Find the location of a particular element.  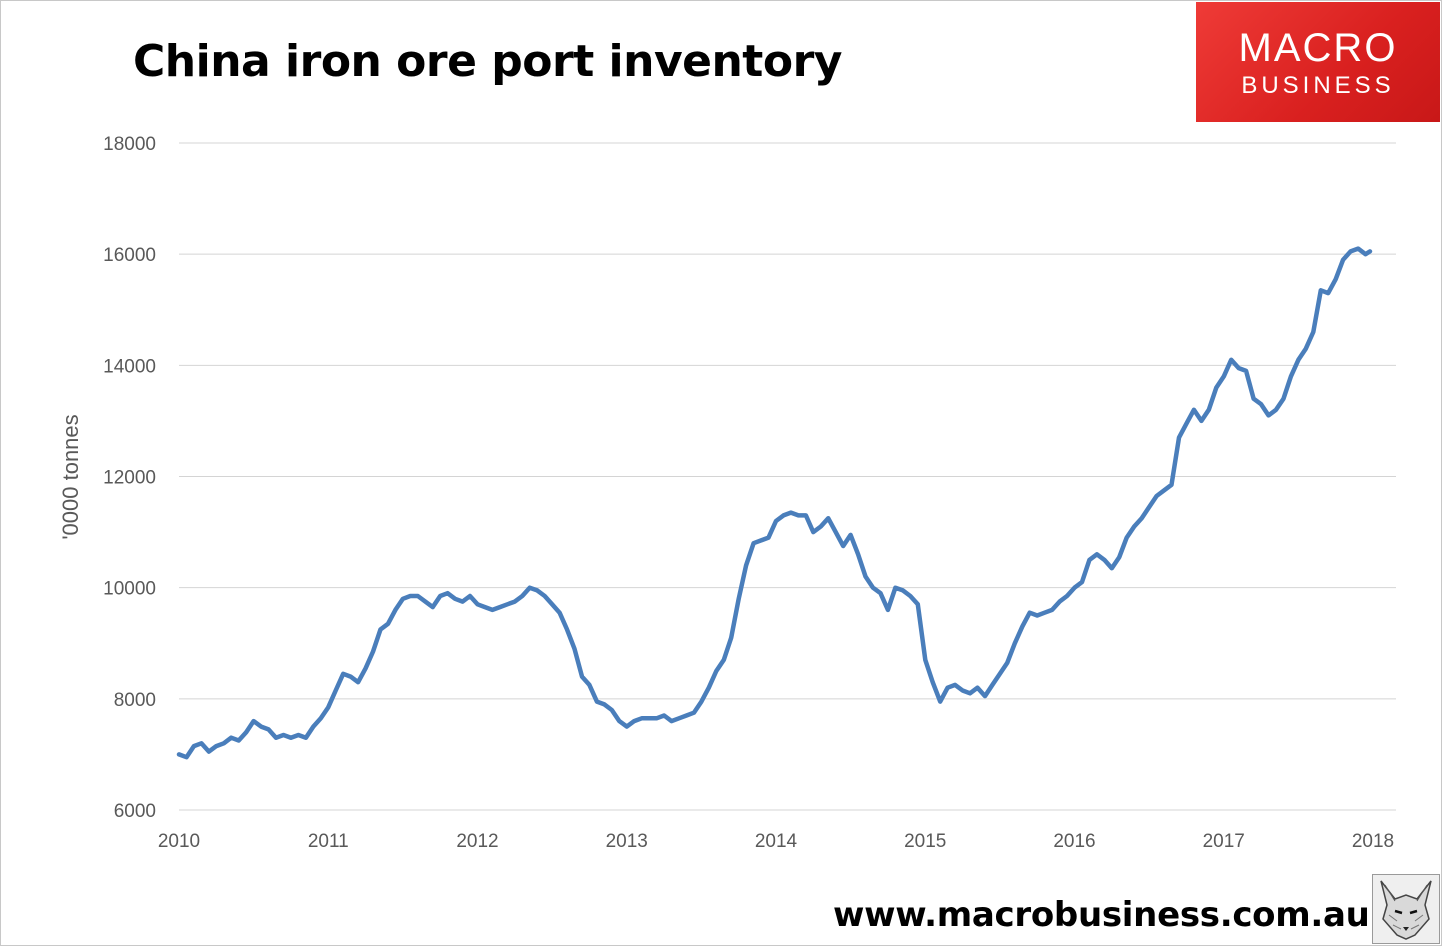

x-tick-label: 2016 is located at coordinates (1074, 841).